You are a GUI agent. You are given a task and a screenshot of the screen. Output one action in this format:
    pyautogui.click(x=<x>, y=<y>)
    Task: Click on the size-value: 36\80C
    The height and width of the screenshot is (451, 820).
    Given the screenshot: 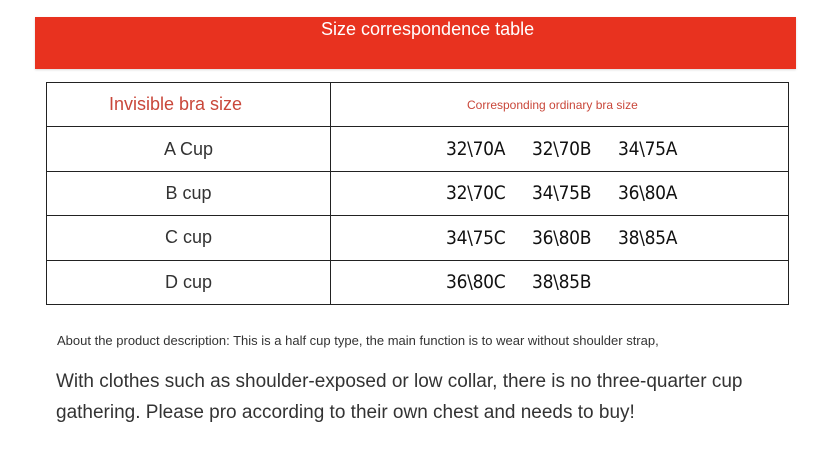 What is the action you would take?
    pyautogui.click(x=476, y=282)
    